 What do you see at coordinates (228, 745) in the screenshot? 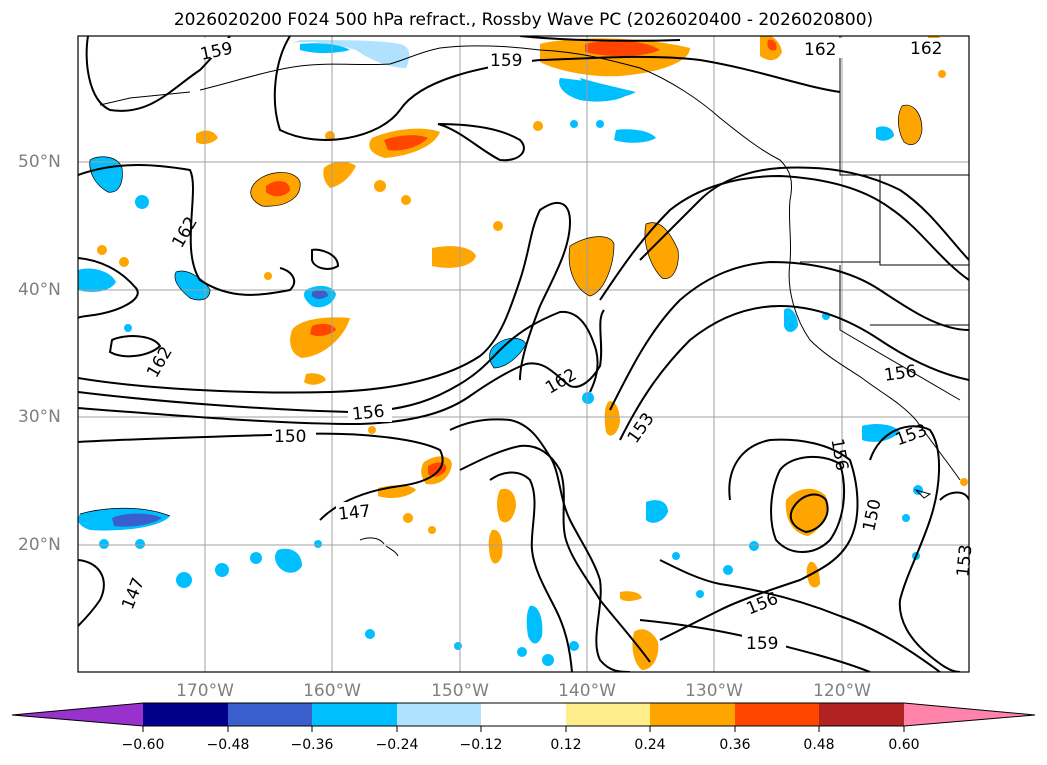
I see `colorbar-tick-label: −0.48` at bounding box center [228, 745].